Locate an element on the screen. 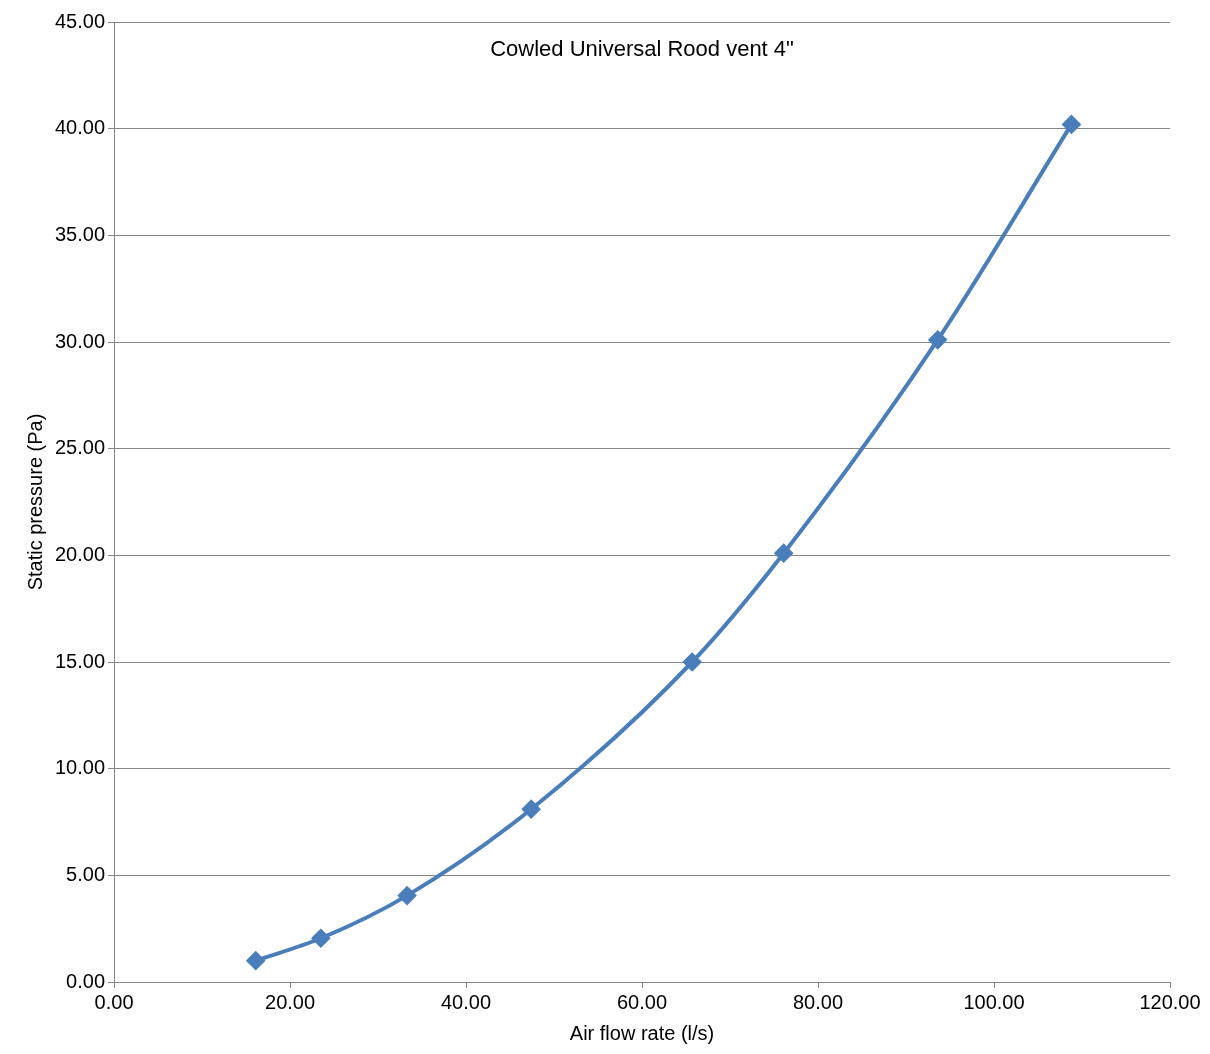 The height and width of the screenshot is (1054, 1210). y-tick-label: 25.00 is located at coordinates (80, 447).